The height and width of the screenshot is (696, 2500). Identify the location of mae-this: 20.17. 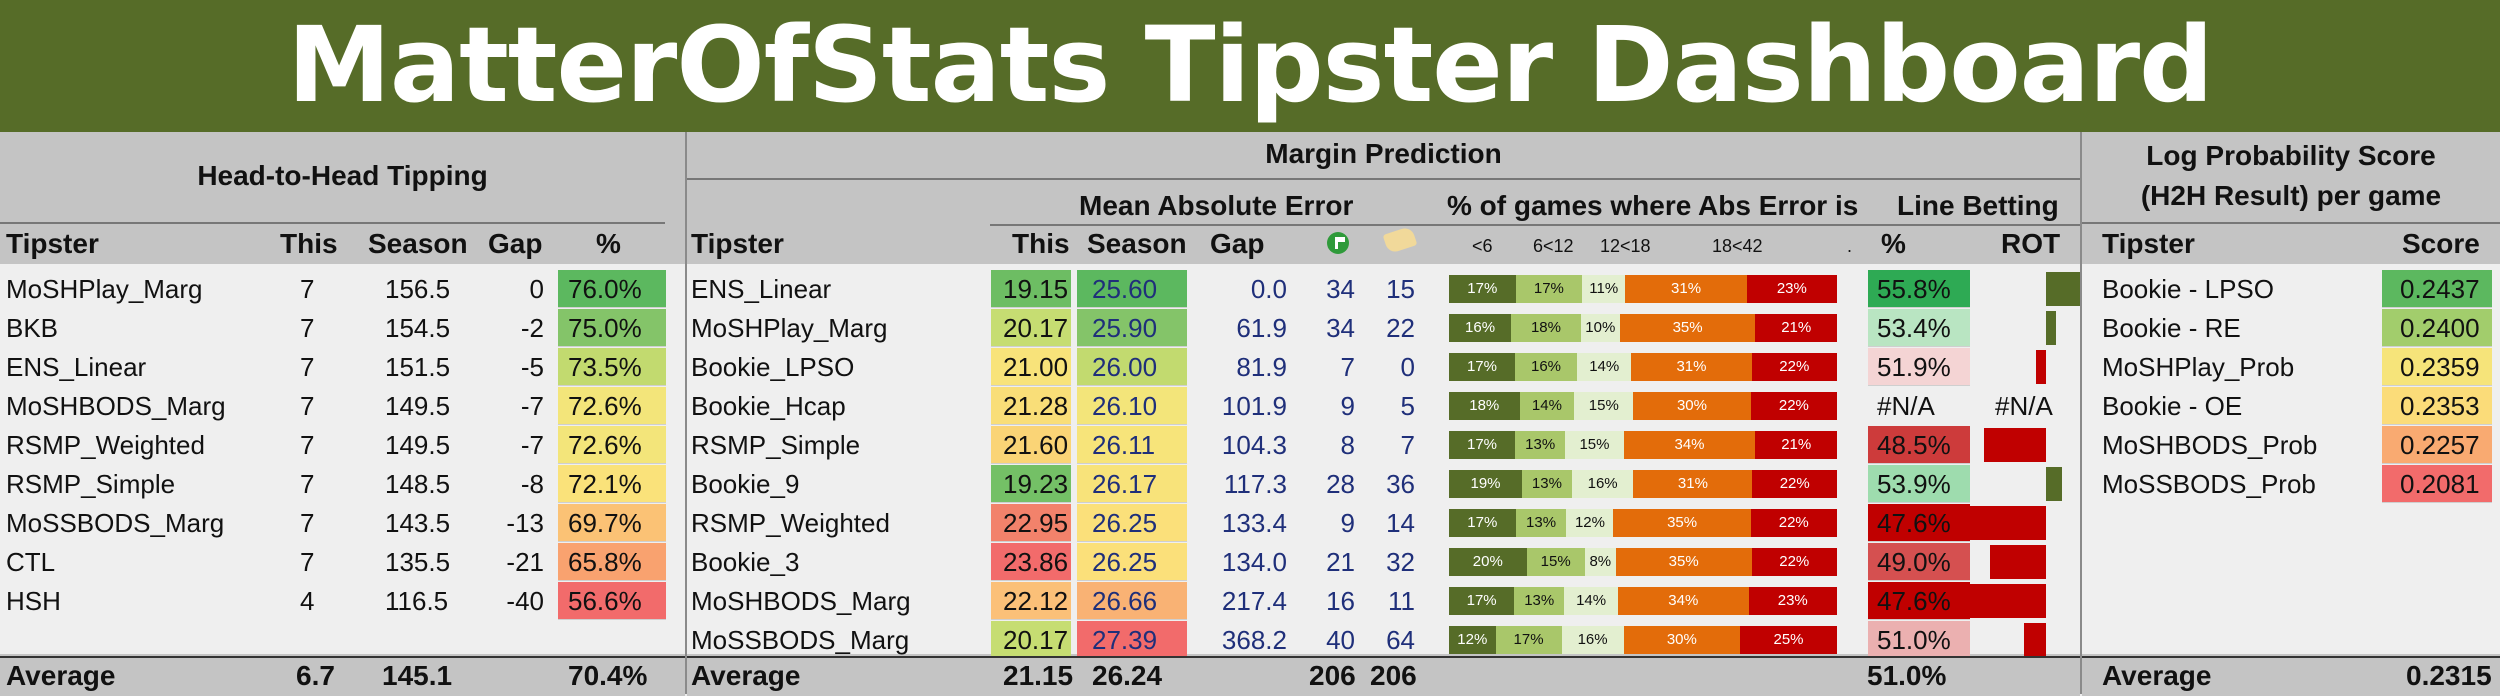
(1036, 640).